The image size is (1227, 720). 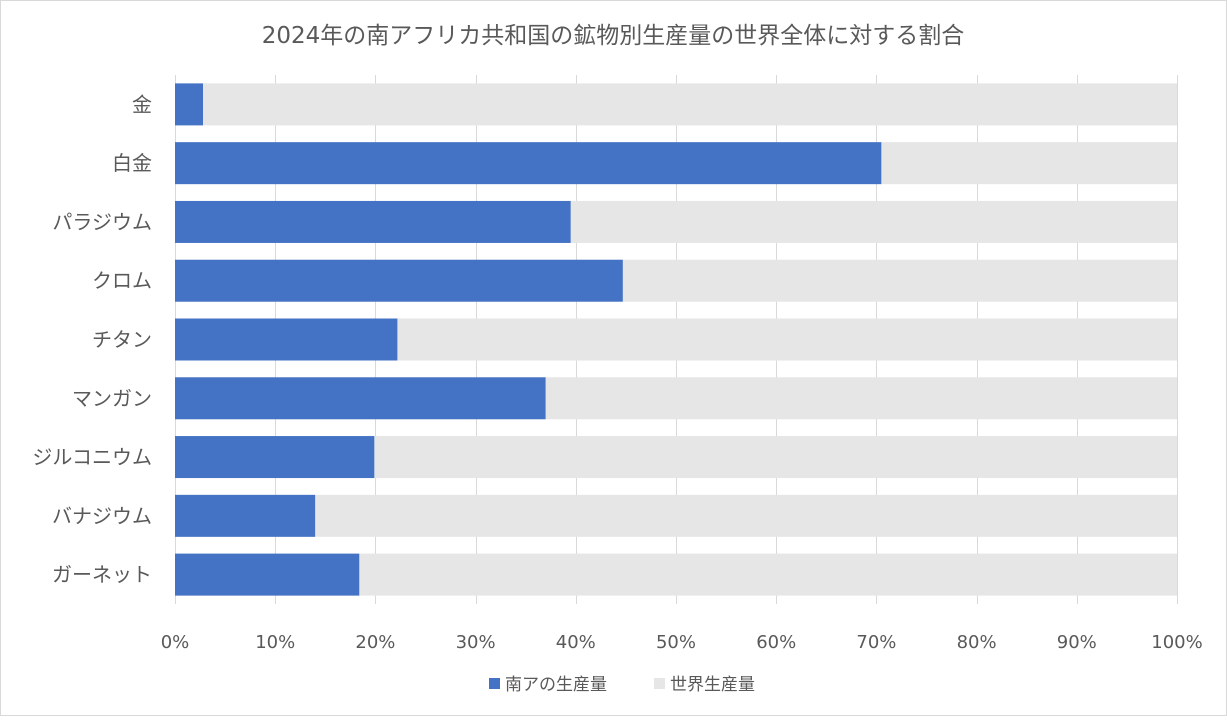 What do you see at coordinates (102, 575) in the screenshot?
I see `category-label: ガーネット` at bounding box center [102, 575].